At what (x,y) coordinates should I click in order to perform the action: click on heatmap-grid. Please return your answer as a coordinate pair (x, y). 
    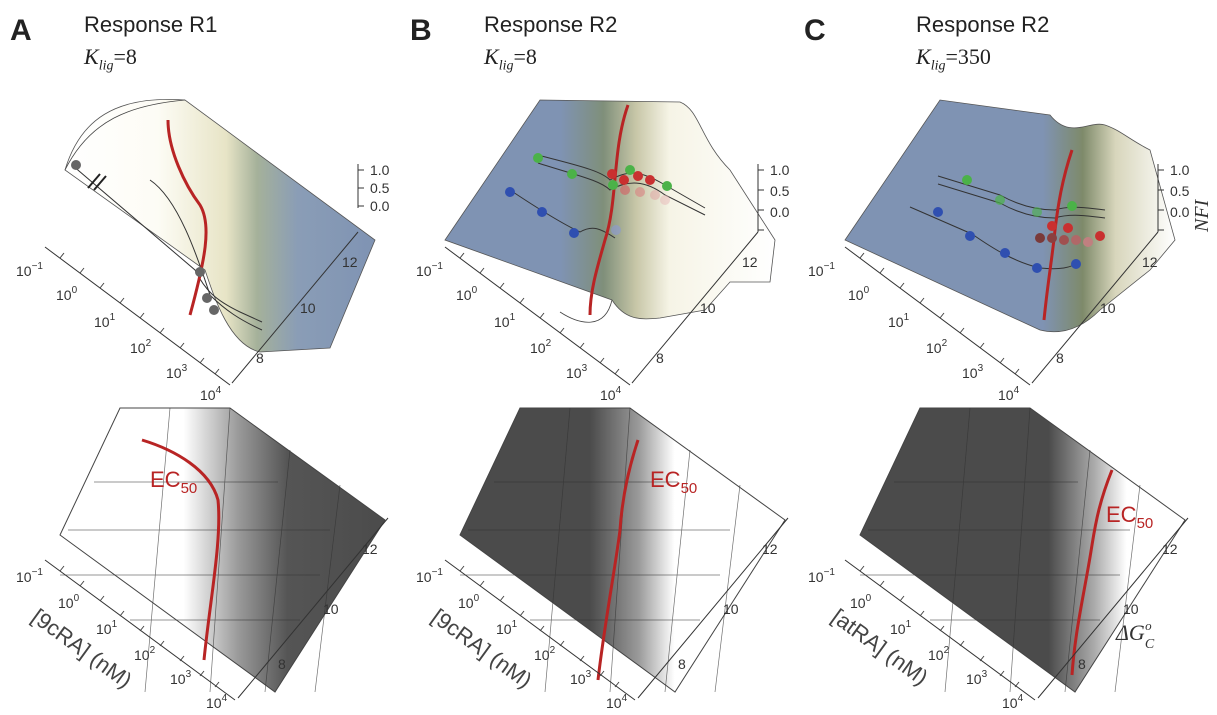
    Looking at the image, I should click on (1000, 550).